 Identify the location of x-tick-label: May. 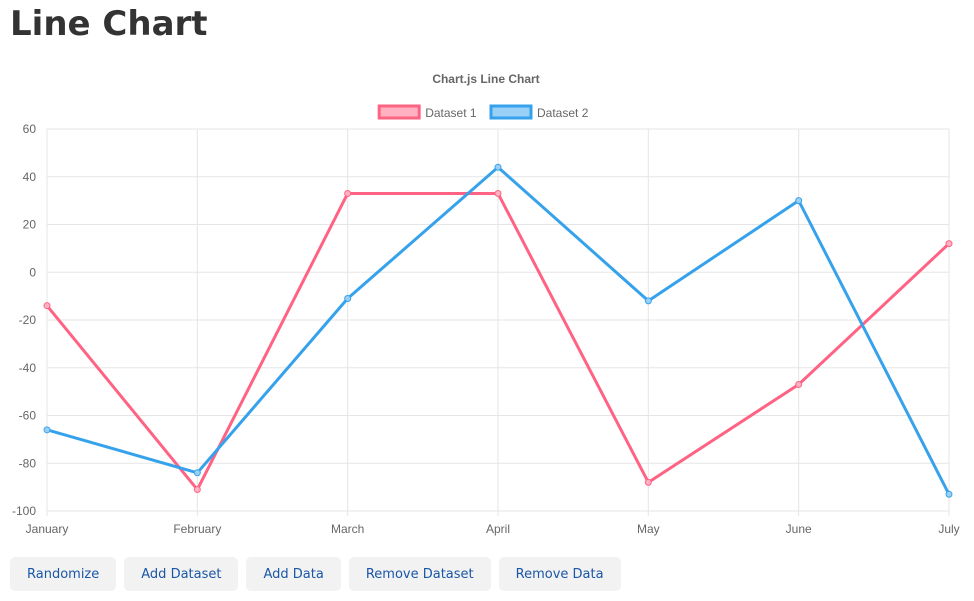
(648, 529).